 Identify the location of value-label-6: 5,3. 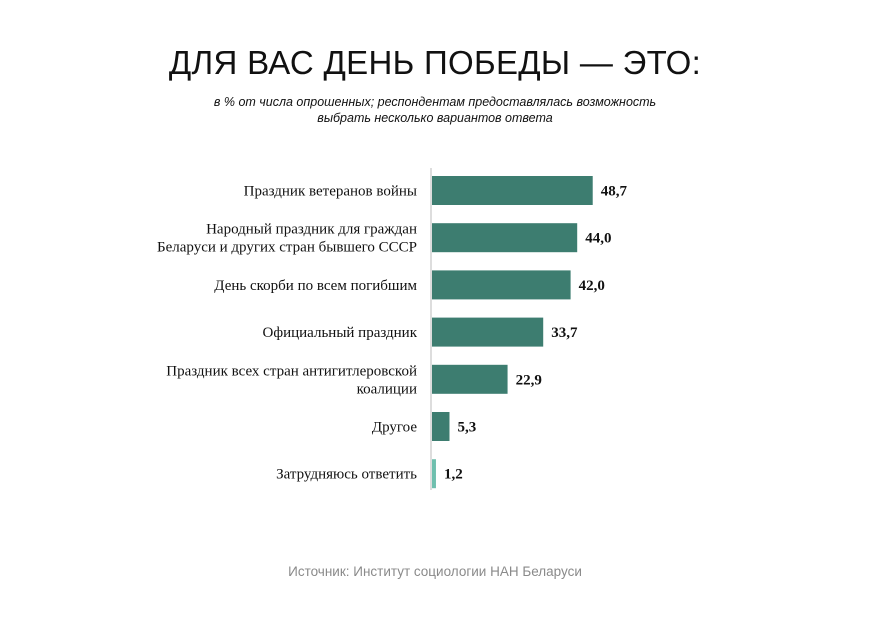
(466, 428).